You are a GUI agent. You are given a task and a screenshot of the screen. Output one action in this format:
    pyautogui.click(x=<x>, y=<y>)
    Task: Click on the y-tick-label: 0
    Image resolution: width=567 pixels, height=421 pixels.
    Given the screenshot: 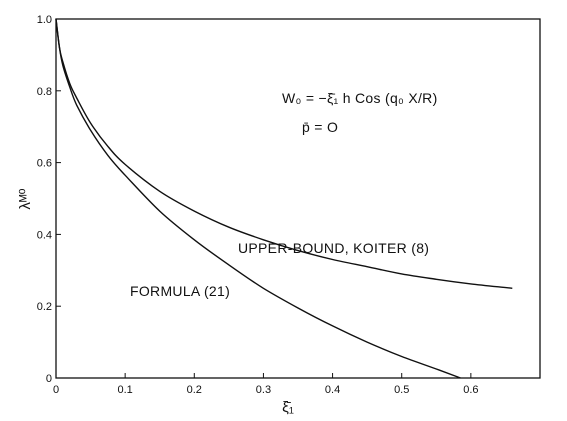 What is the action you would take?
    pyautogui.click(x=49, y=379)
    